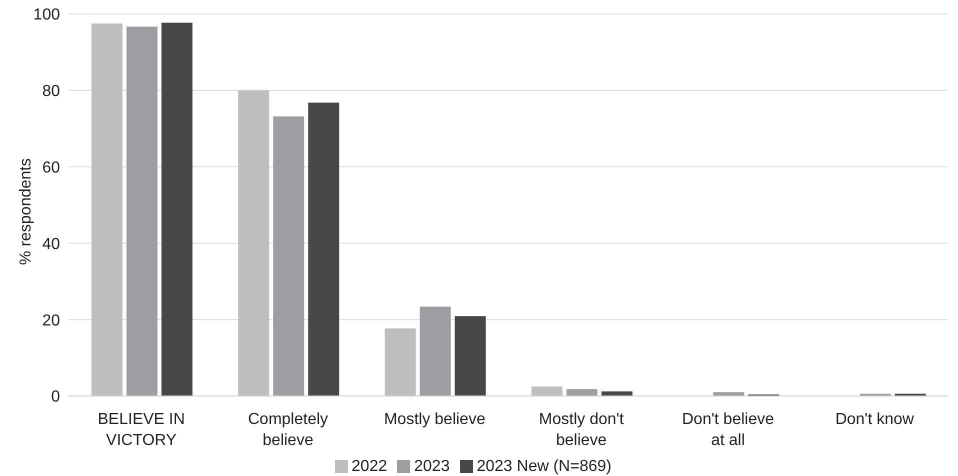 The height and width of the screenshot is (476, 958). What do you see at coordinates (432, 466) in the screenshot?
I see `legend-label: 2023` at bounding box center [432, 466].